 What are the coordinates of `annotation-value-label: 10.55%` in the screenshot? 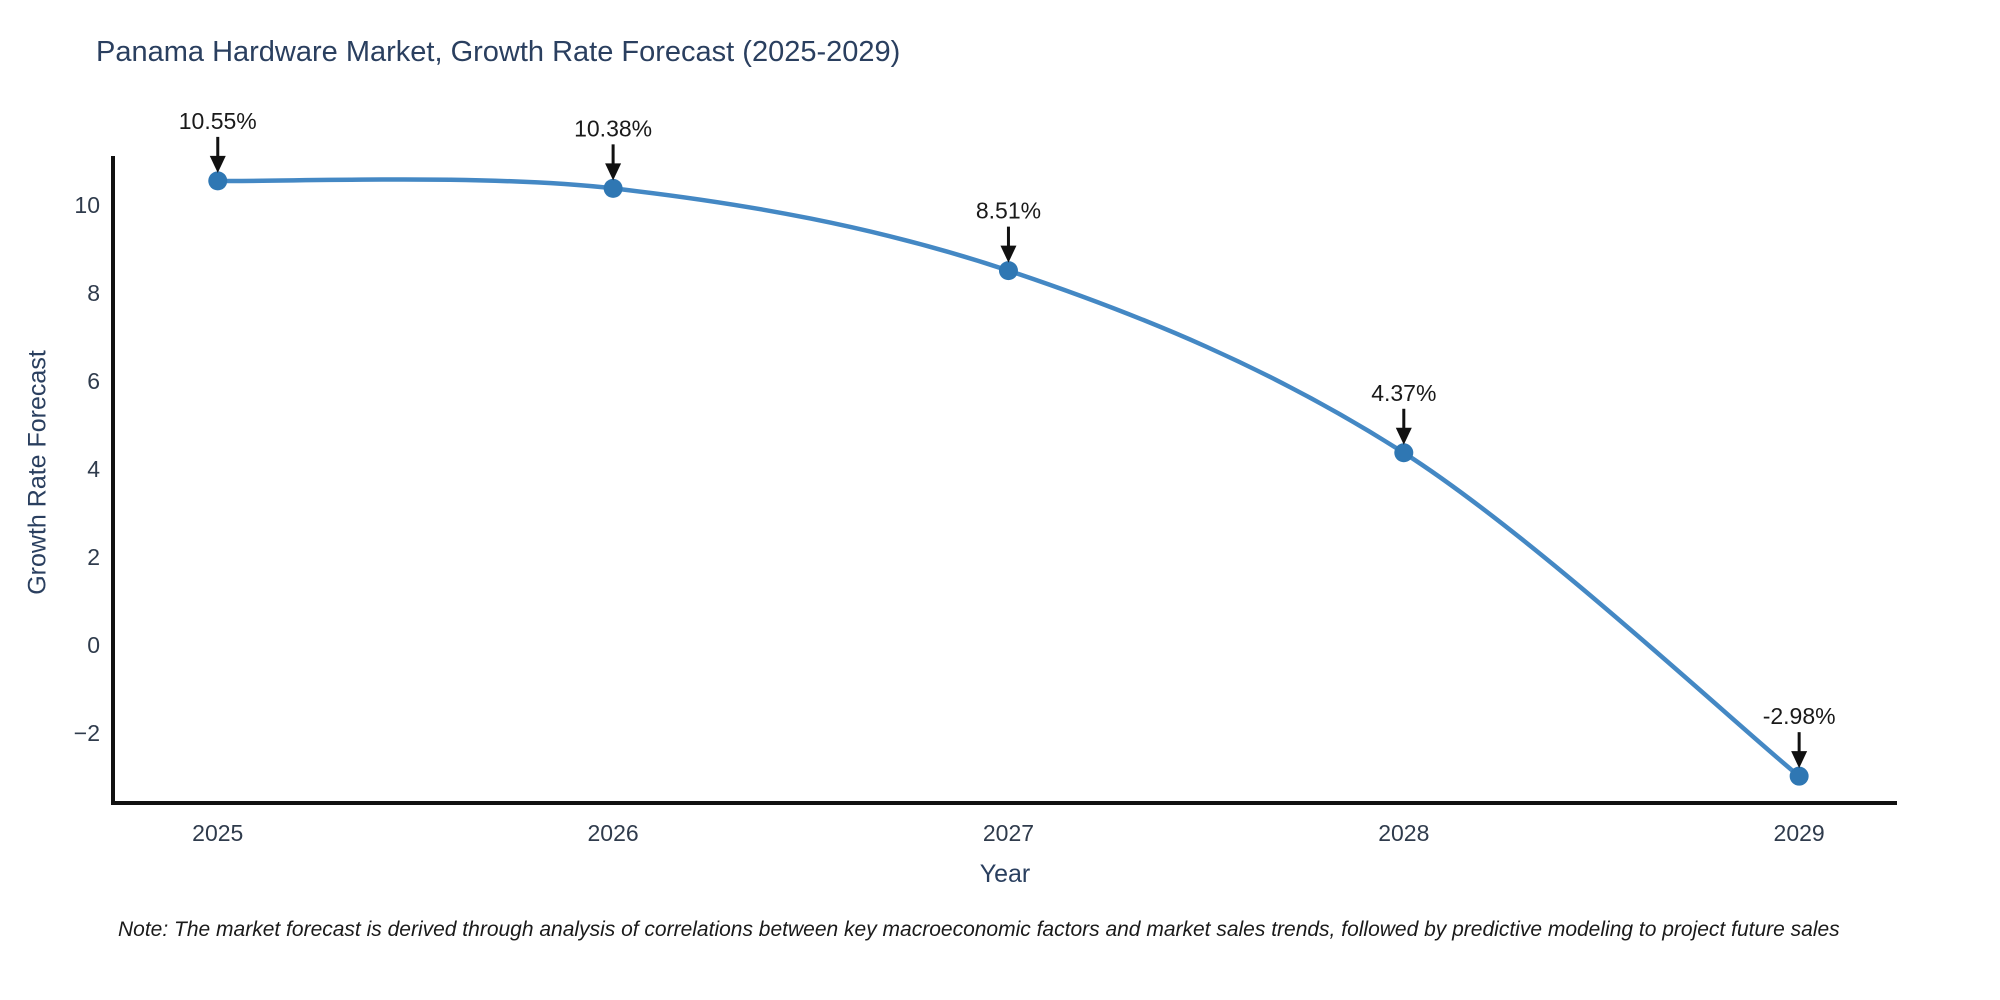 It's located at (218, 121).